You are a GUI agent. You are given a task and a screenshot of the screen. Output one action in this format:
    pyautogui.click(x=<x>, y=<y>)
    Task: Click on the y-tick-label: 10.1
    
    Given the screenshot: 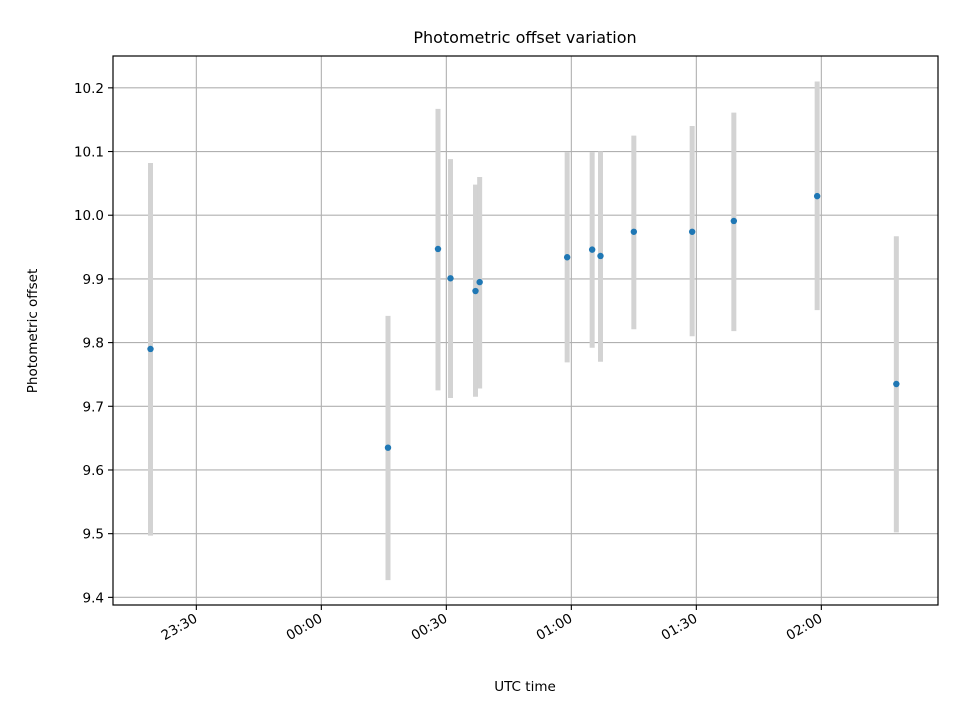 What is the action you would take?
    pyautogui.click(x=89, y=153)
    